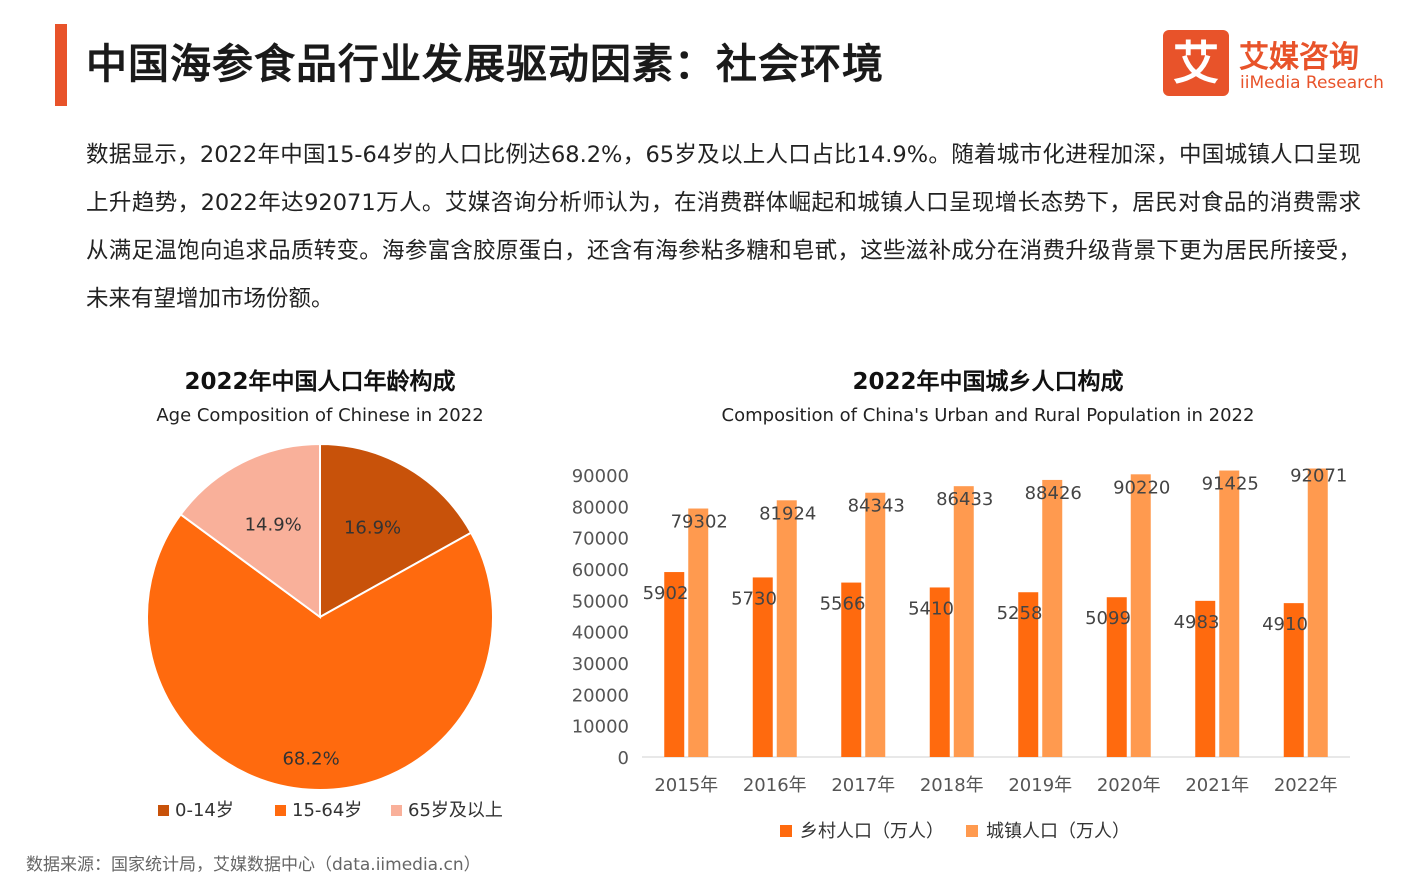  Describe the element at coordinates (253, 865) in the screenshot. I see `data-source: 数据来源：国家统计局，艾媒数据中心（data.iimedia.cn）` at that location.